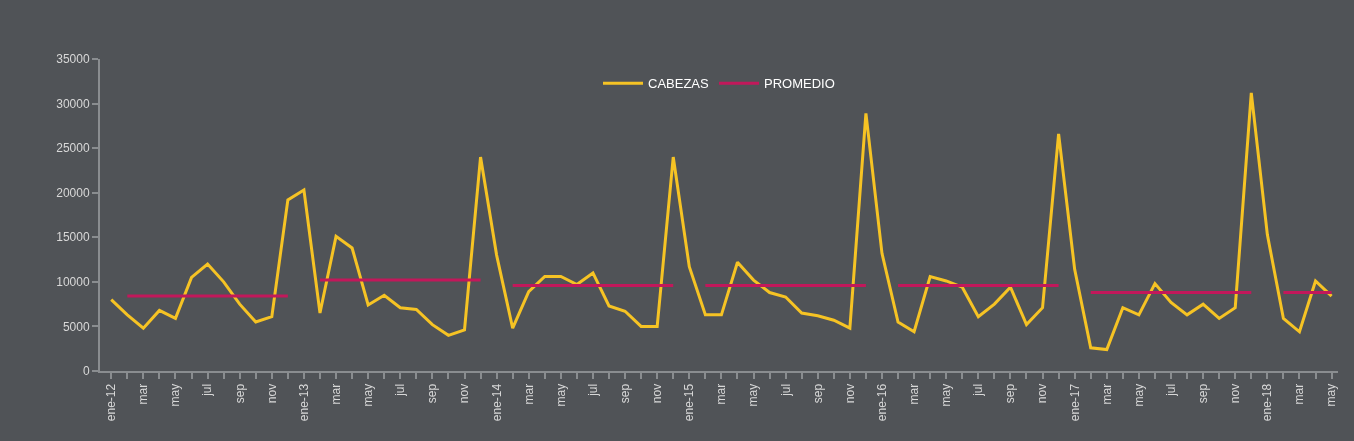  What do you see at coordinates (496, 402) in the screenshot?
I see `x-tick-label: ene-14` at bounding box center [496, 402].